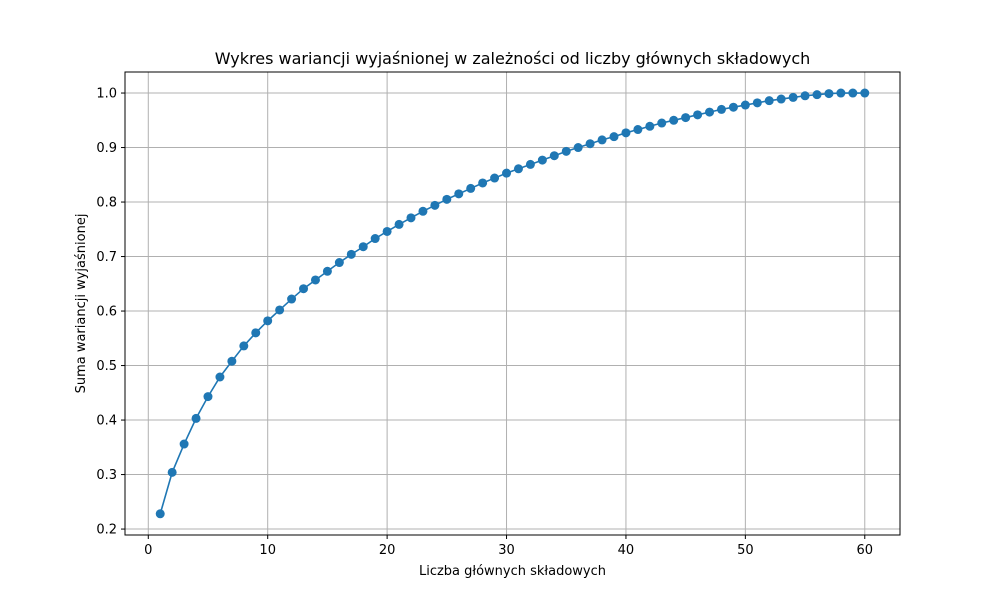 This screenshot has width=1000, height=600. I want to click on y-tick-label: 0.9, so click(106, 148).